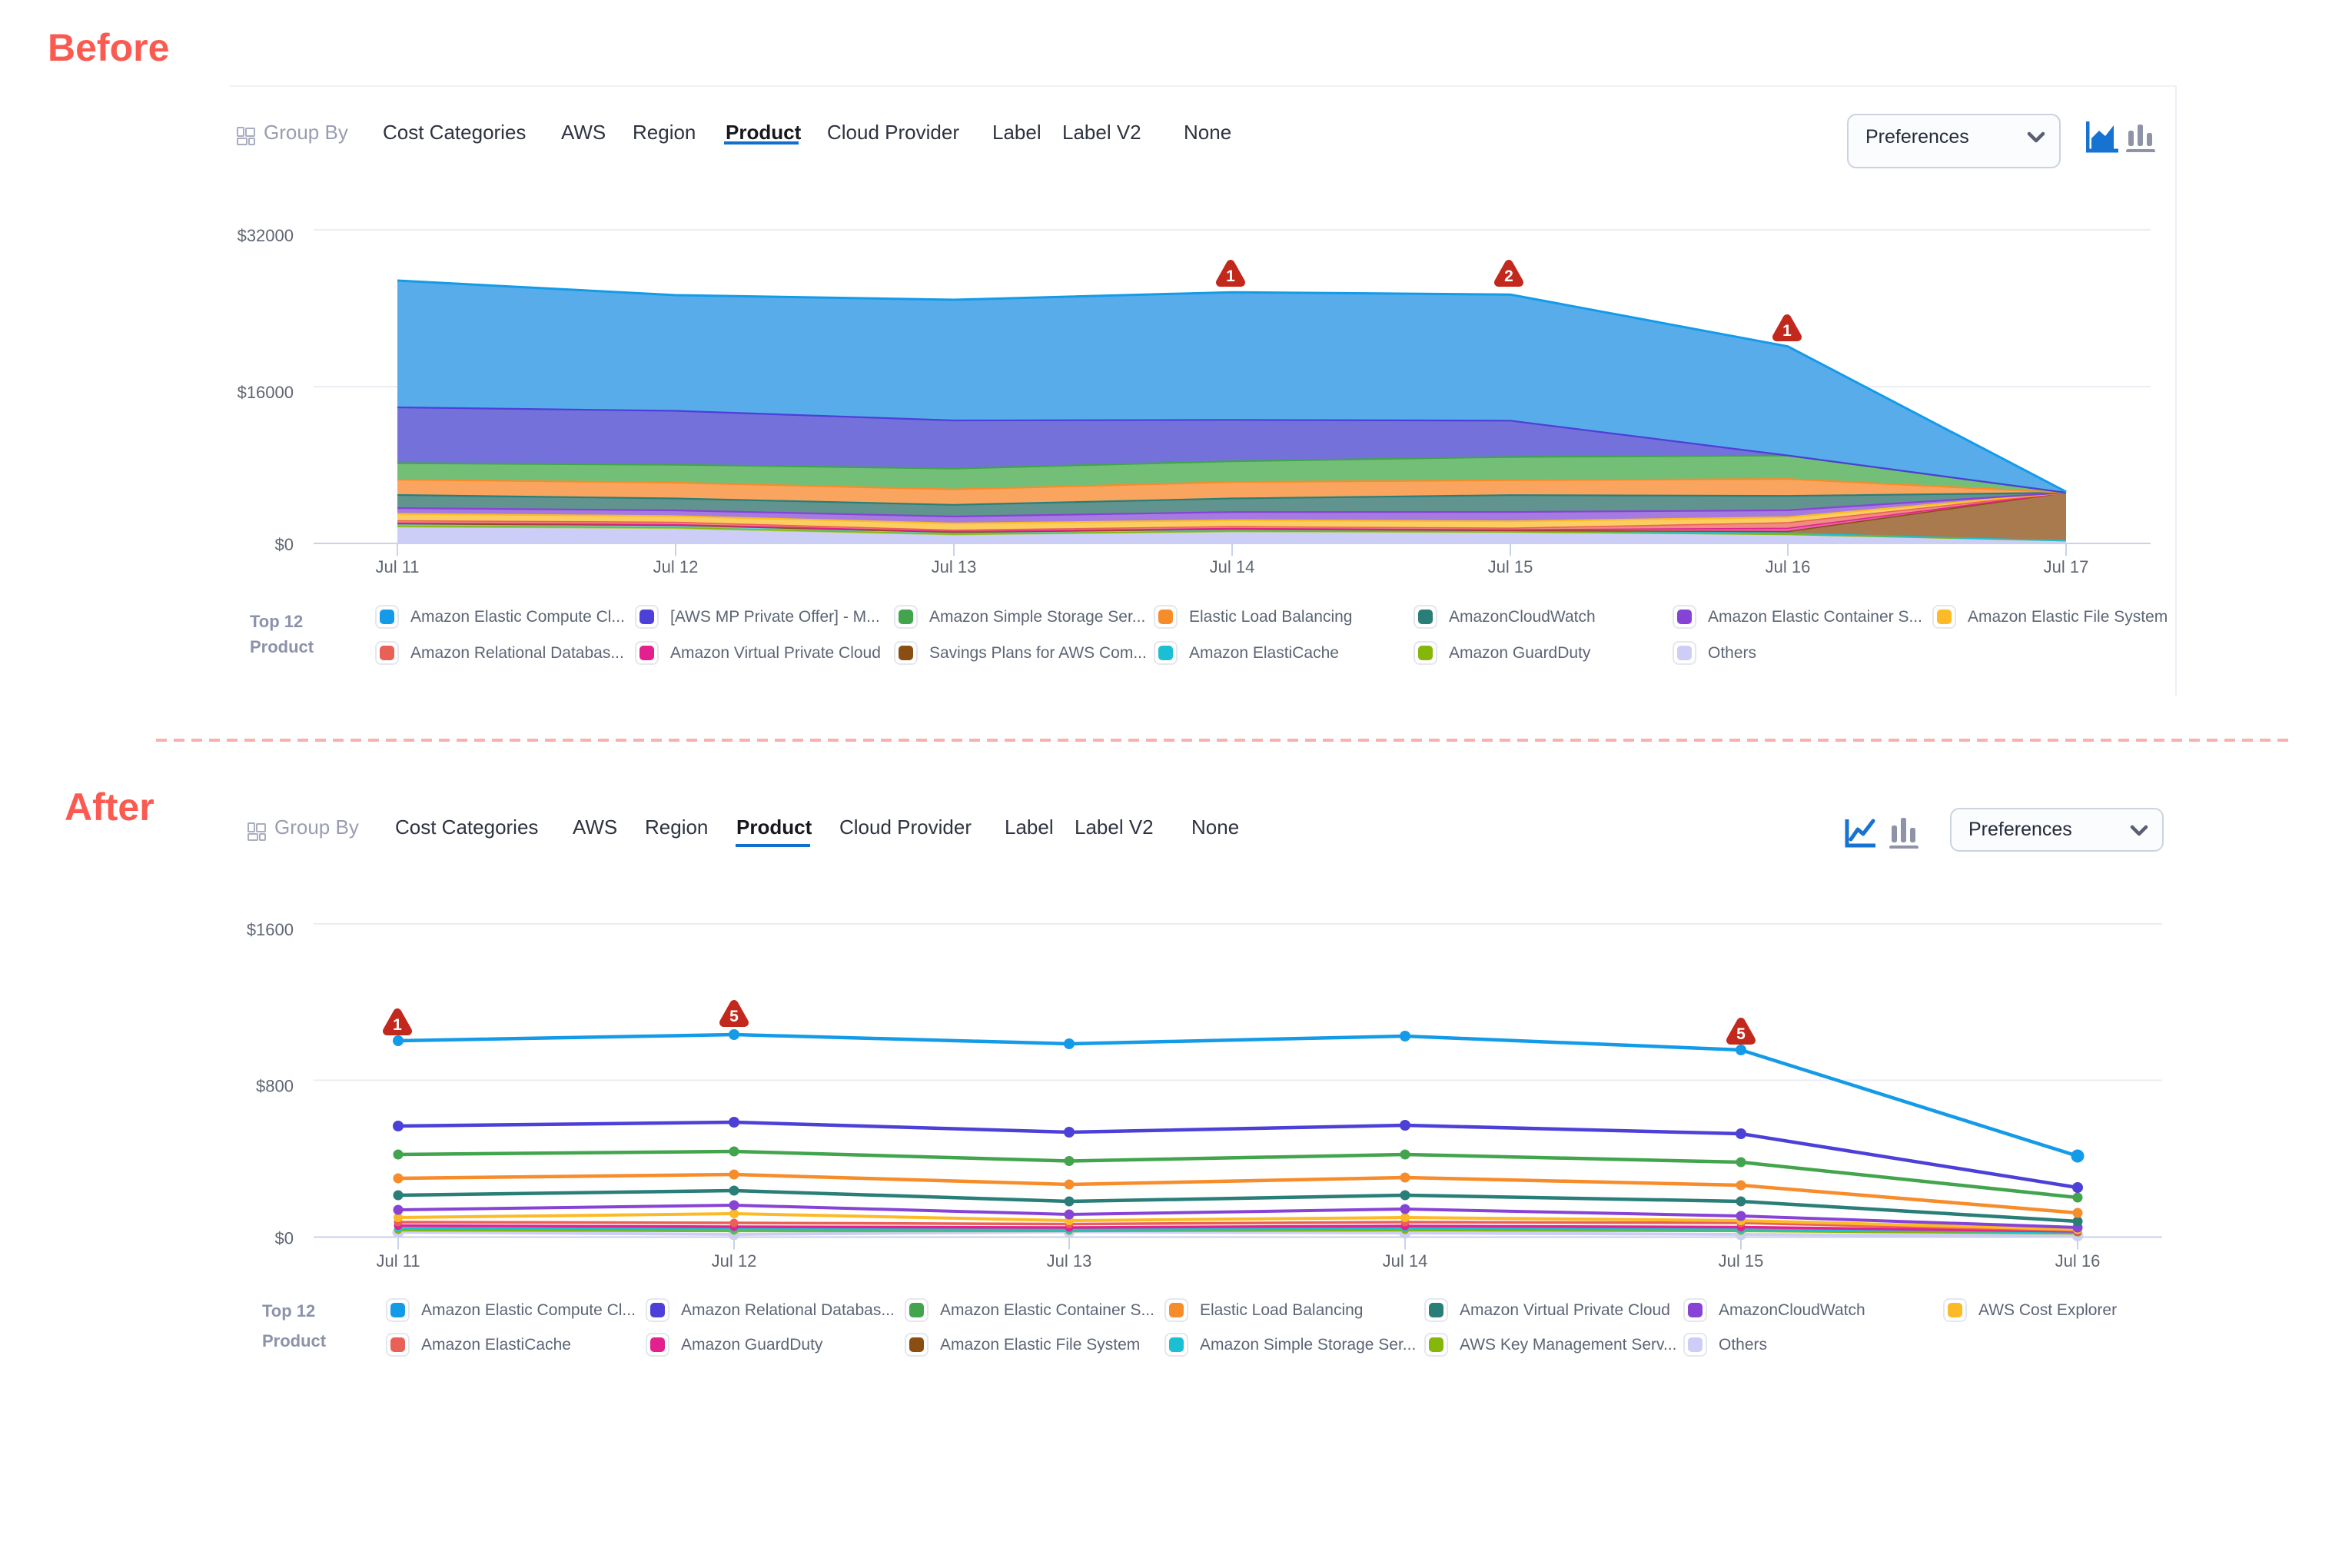  I want to click on svg-text: $16000, so click(266, 392).